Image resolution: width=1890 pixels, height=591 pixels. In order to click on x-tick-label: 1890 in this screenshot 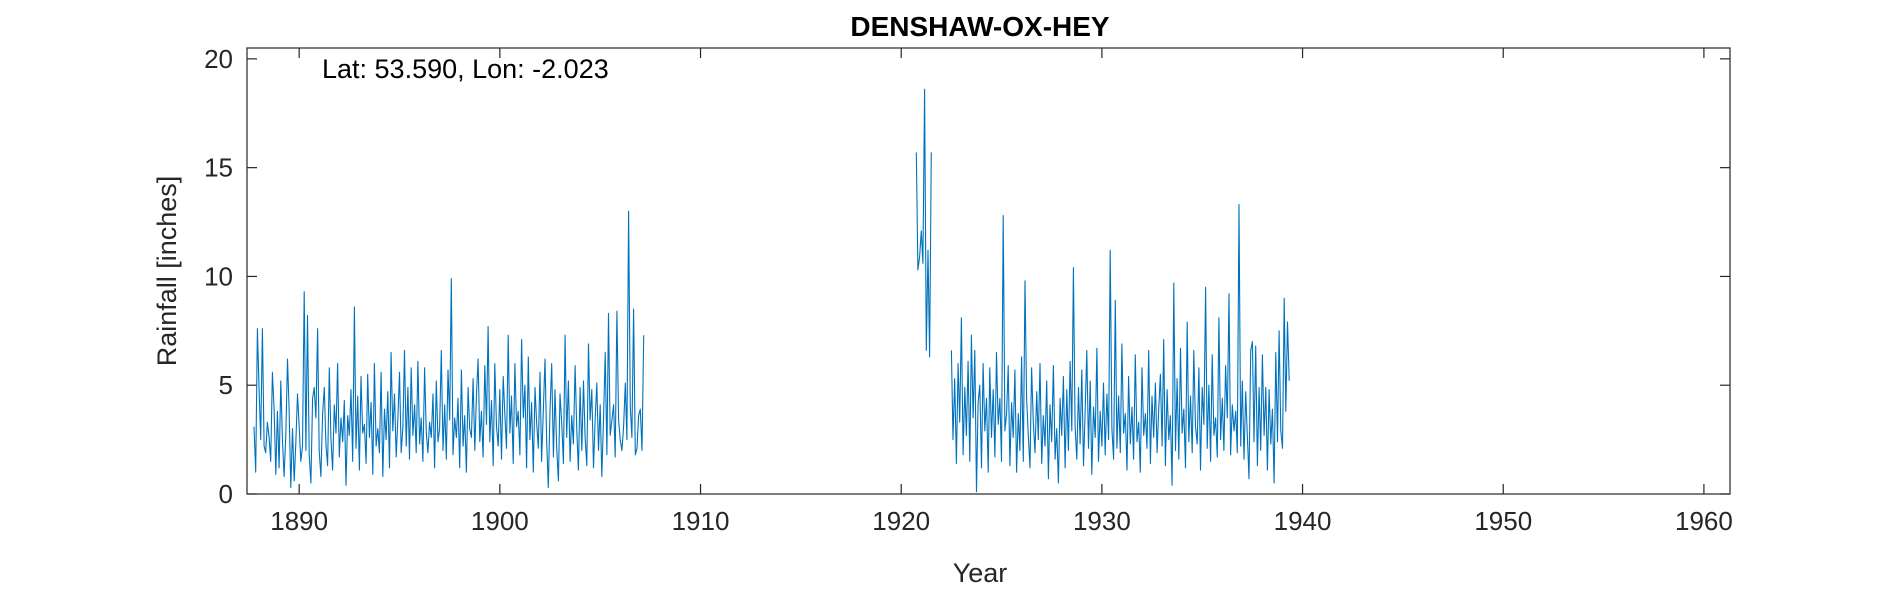, I will do `click(299, 521)`.